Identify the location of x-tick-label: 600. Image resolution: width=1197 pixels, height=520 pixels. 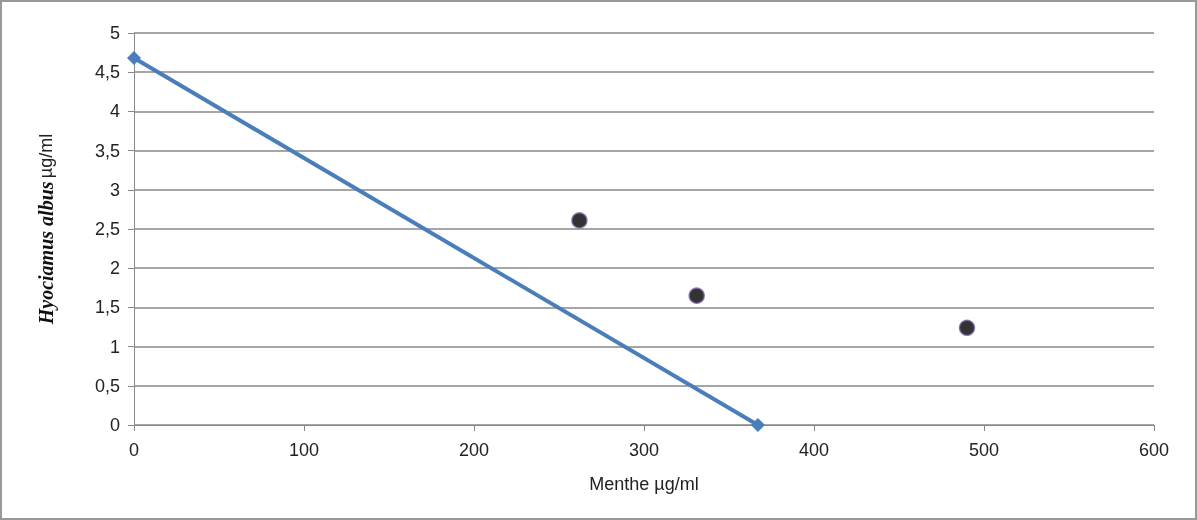
(1154, 450).